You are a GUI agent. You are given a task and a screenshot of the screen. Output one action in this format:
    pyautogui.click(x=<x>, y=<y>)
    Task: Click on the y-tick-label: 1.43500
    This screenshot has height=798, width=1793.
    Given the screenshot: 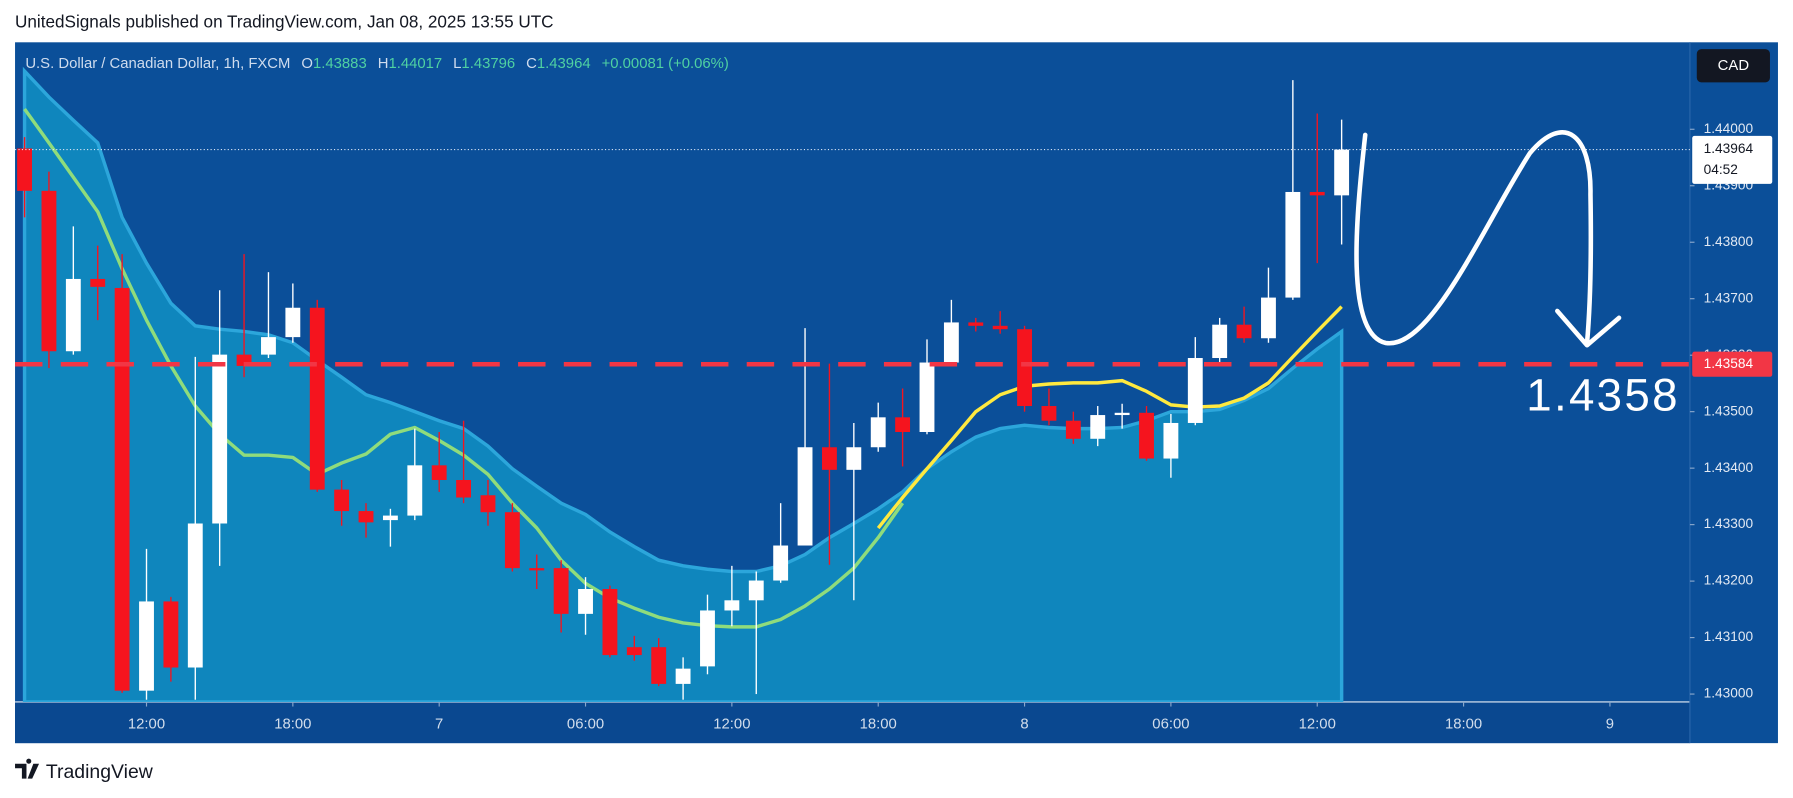 What is the action you would take?
    pyautogui.click(x=1729, y=410)
    